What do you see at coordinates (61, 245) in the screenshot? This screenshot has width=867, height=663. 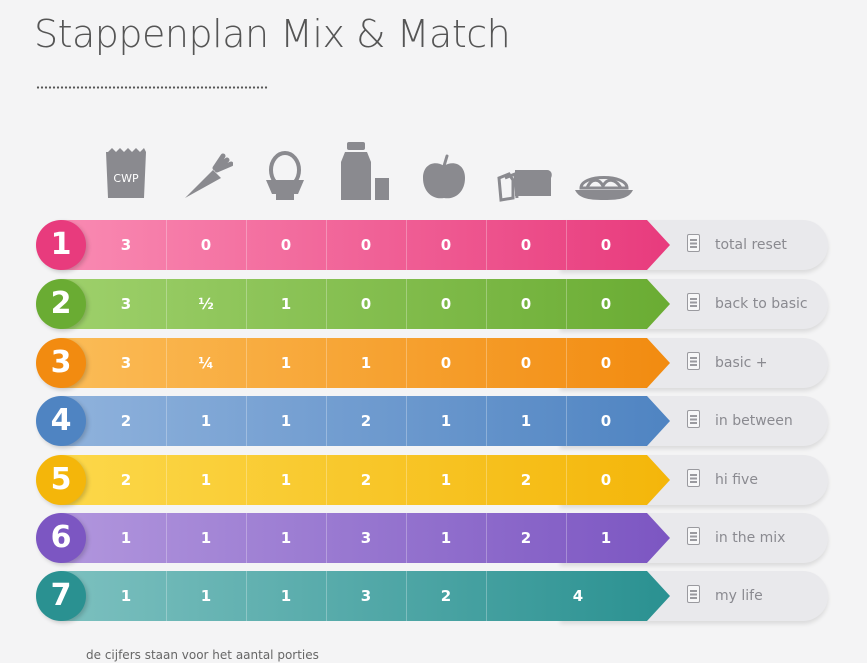 I see `level-number-badge: 1` at bounding box center [61, 245].